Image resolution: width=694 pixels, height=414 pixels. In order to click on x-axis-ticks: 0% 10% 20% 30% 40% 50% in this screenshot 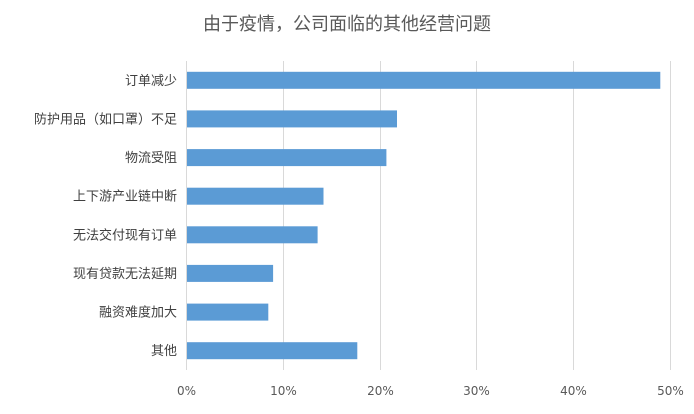, I will do `click(430, 391)`.